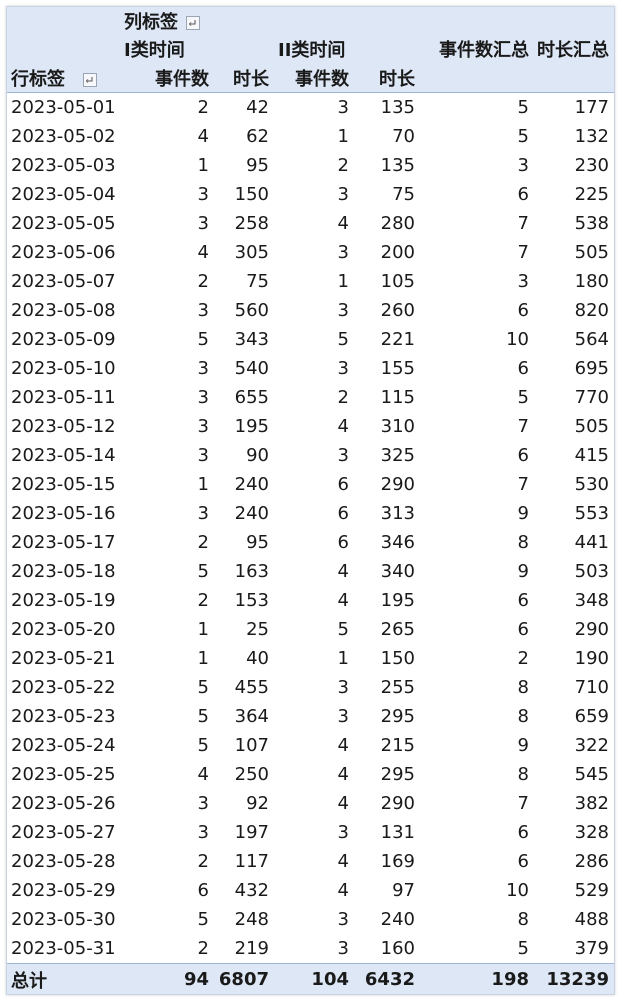 The height and width of the screenshot is (999, 619). Describe the element at coordinates (257, 107) in the screenshot. I see `type1-duration-cell: 42` at that location.